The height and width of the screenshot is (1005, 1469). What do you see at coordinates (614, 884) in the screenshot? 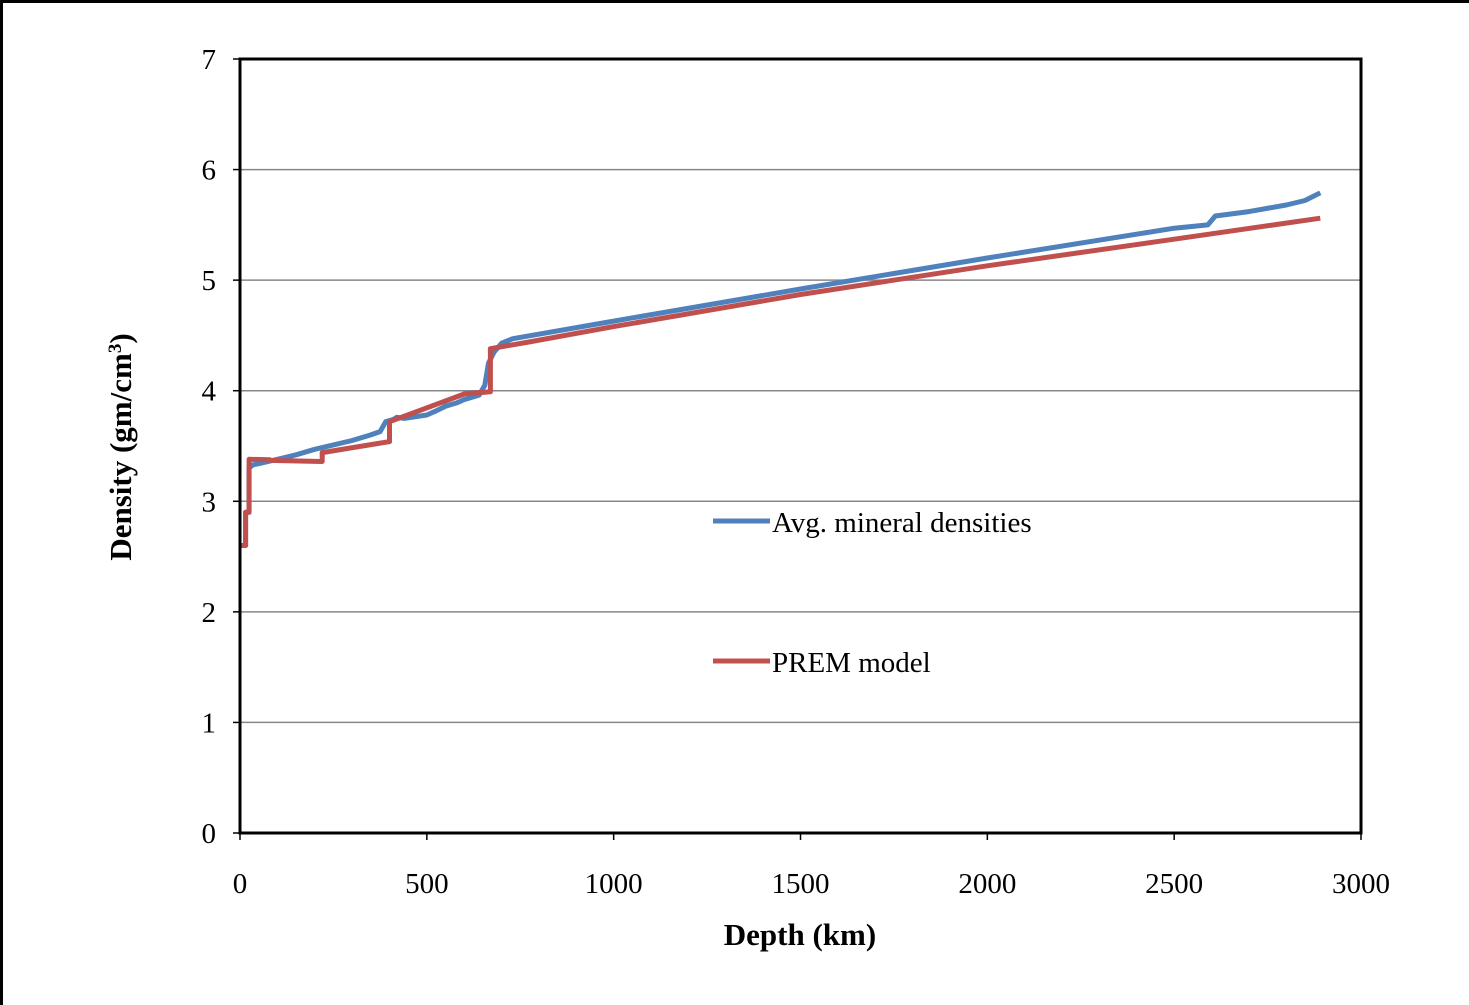
I see `x-tick-label-1000: 1000` at bounding box center [614, 884].